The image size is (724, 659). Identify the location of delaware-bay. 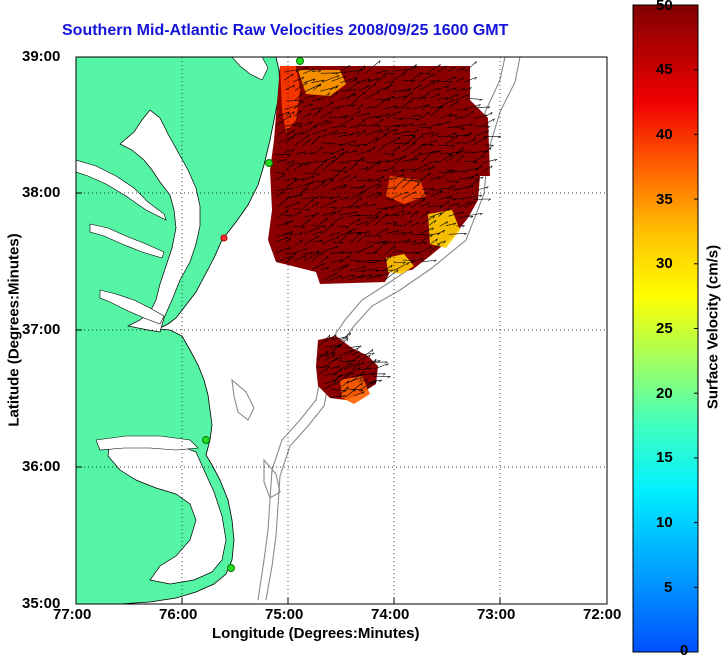
(250, 69).